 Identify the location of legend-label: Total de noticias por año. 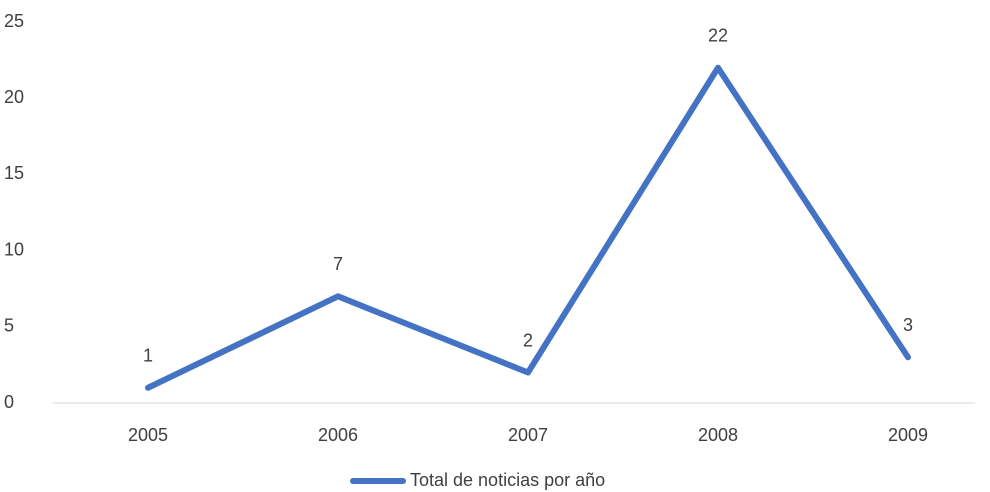
(507, 480).